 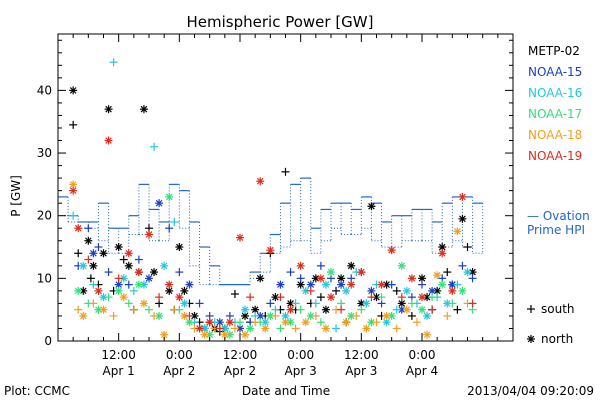 I want to click on point-noaa-18-32-north, so click(x=386, y=315).